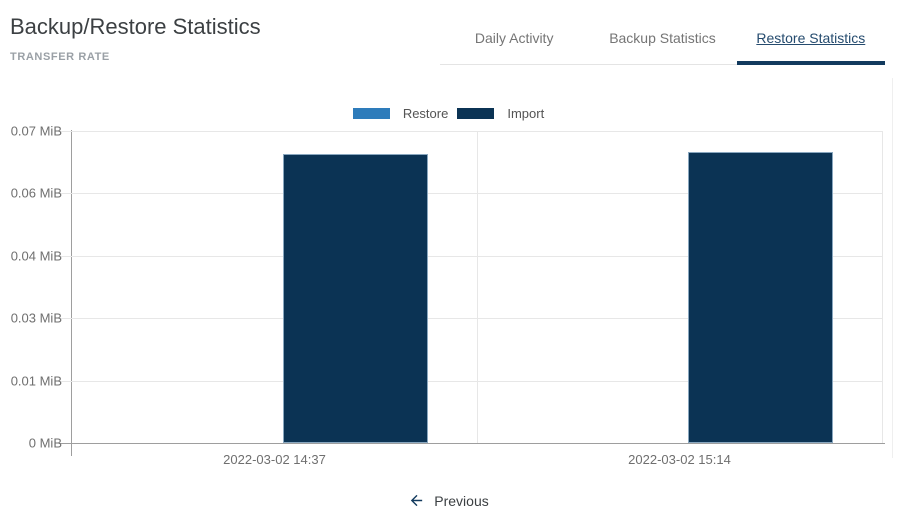 This screenshot has height=528, width=897. I want to click on y-axis-tick-label: 0.01 MiB, so click(36, 381).